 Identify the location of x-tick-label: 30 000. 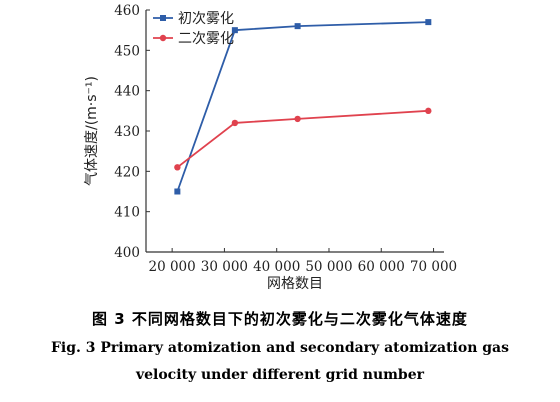
(224, 267).